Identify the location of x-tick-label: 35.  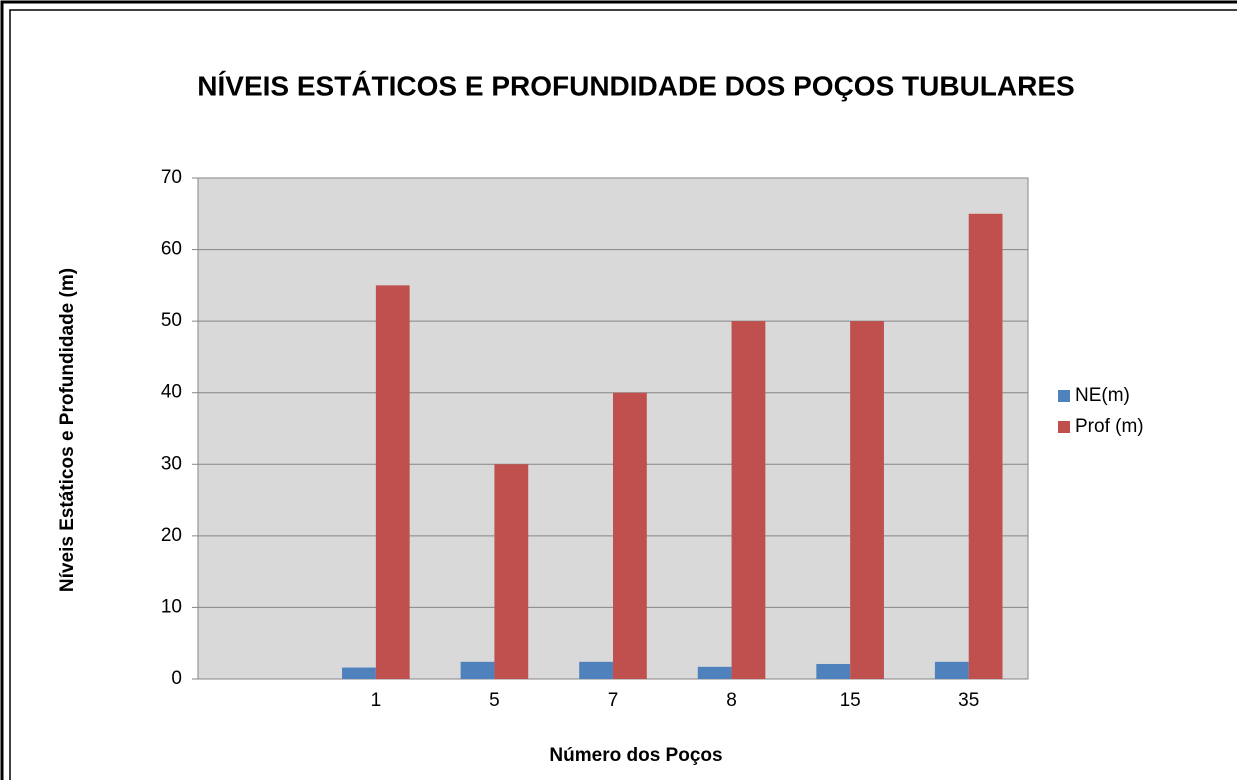
(968, 700).